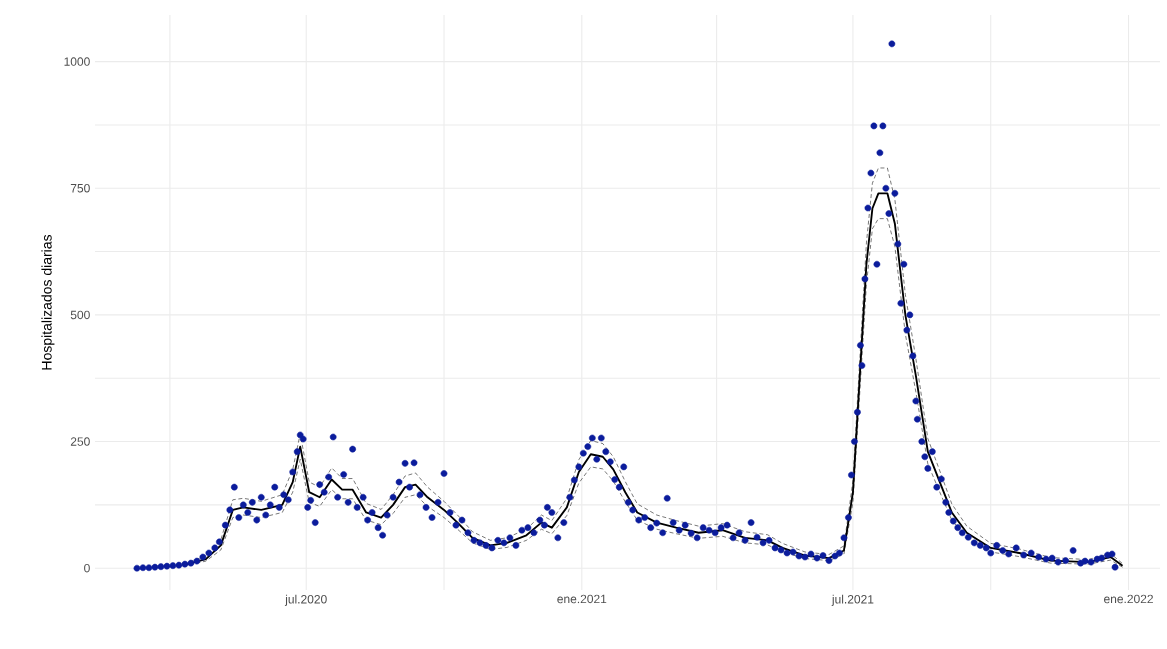 This screenshot has height=649, width=1167. What do you see at coordinates (582, 599) in the screenshot?
I see `x-tick-label: ene.2021` at bounding box center [582, 599].